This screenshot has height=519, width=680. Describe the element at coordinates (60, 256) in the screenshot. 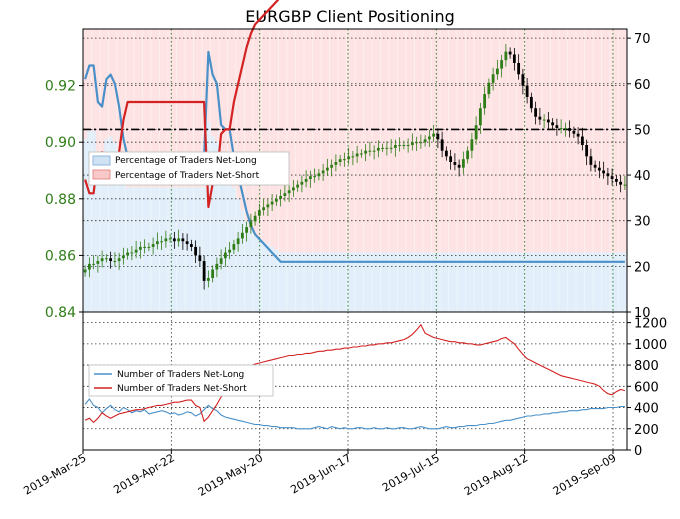

I see `price-tick-label: 0.86` at that location.